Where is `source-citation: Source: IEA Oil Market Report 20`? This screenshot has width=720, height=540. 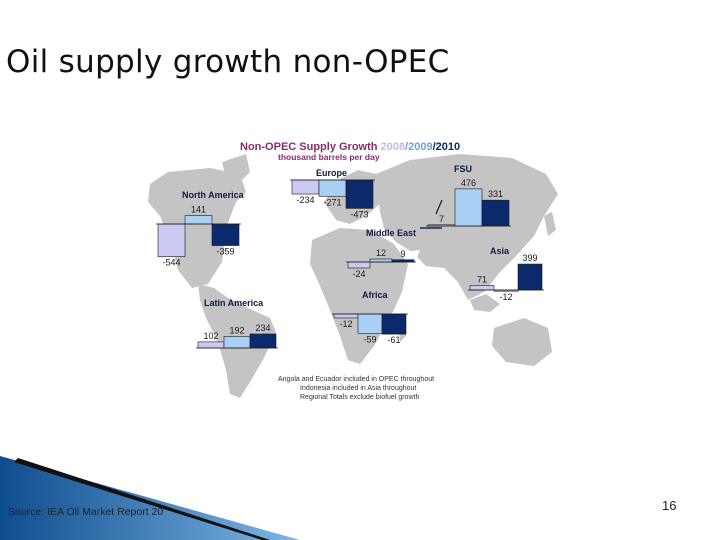
source-citation: Source: IEA Oil Market Report 20 is located at coordinates (86, 512).